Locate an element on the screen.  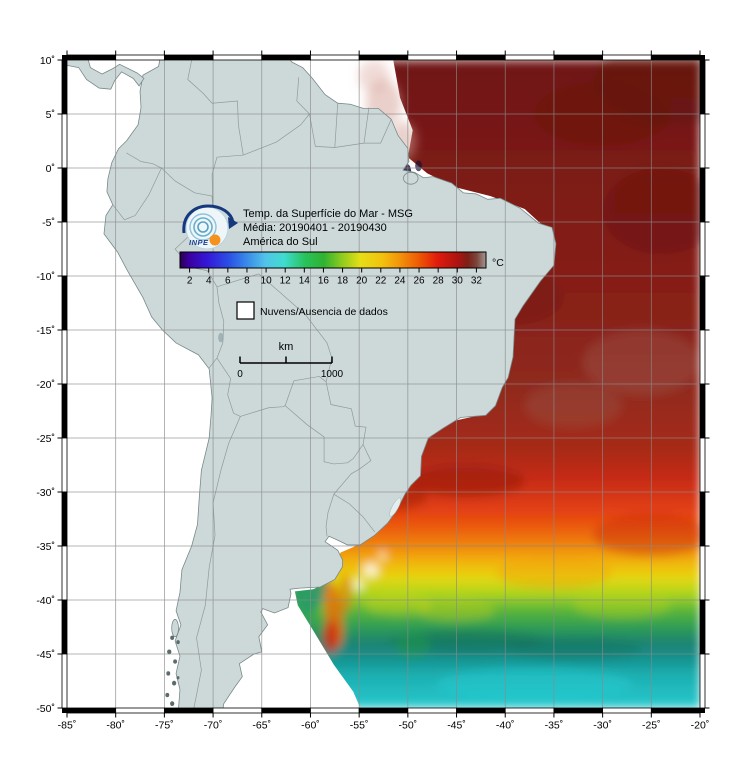
lon-tick-label: -40˚ is located at coordinates (505, 726).